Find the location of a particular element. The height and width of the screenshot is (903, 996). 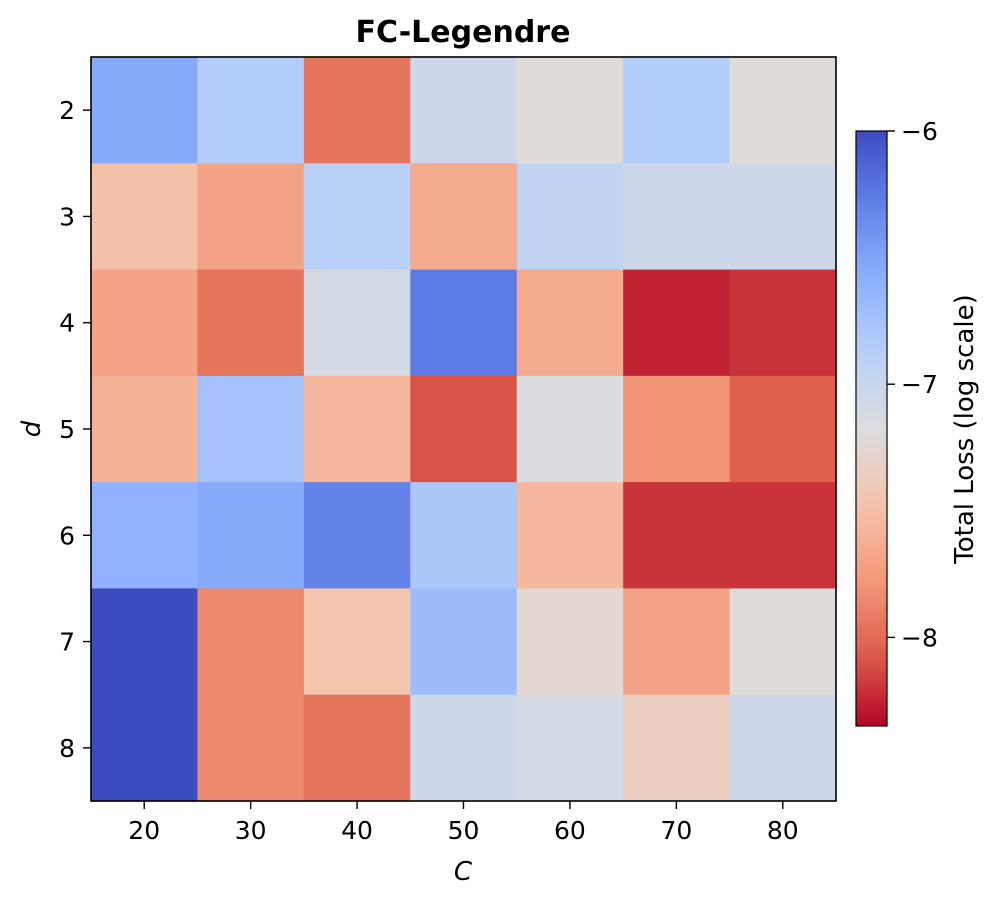

colorbar-ticks: −6 −7 −8 is located at coordinates (912, 384).